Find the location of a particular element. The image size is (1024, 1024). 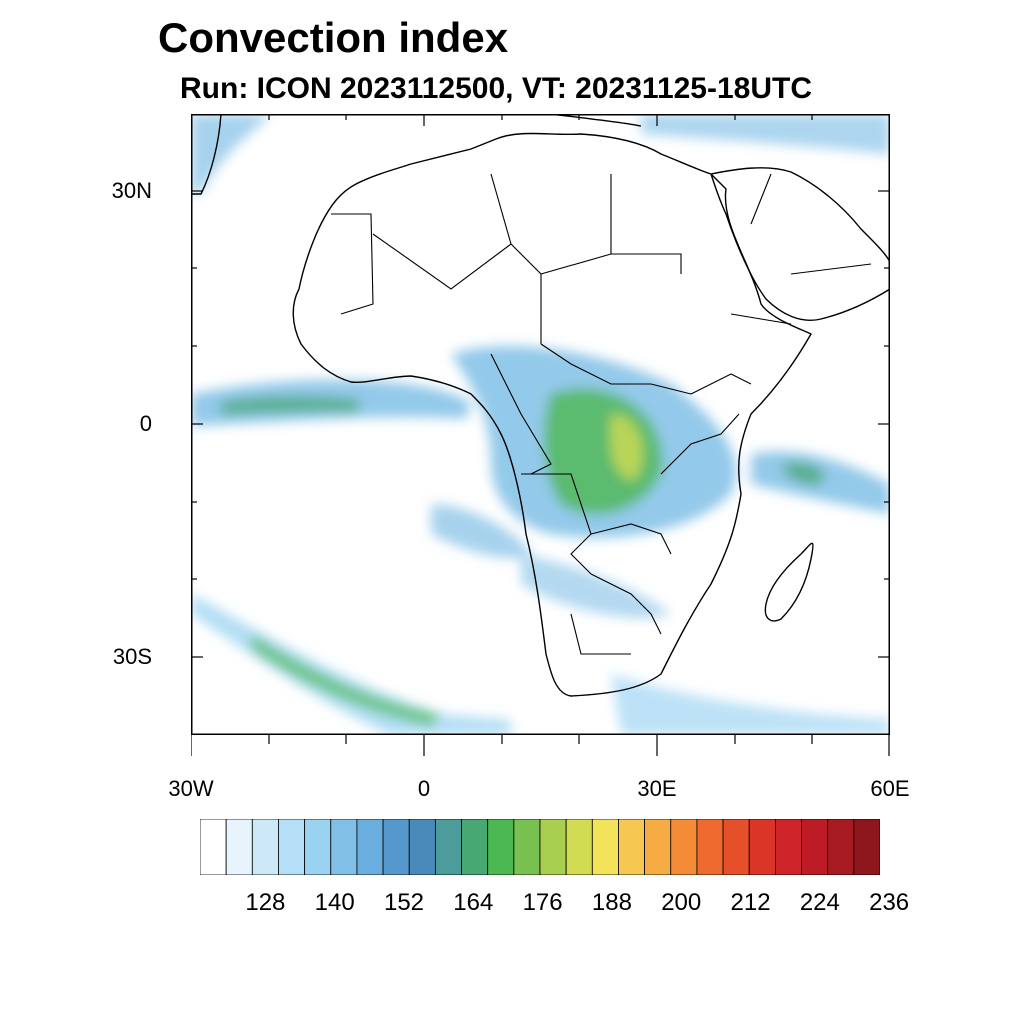

colorbar-label: 164 is located at coordinates (473, 902).